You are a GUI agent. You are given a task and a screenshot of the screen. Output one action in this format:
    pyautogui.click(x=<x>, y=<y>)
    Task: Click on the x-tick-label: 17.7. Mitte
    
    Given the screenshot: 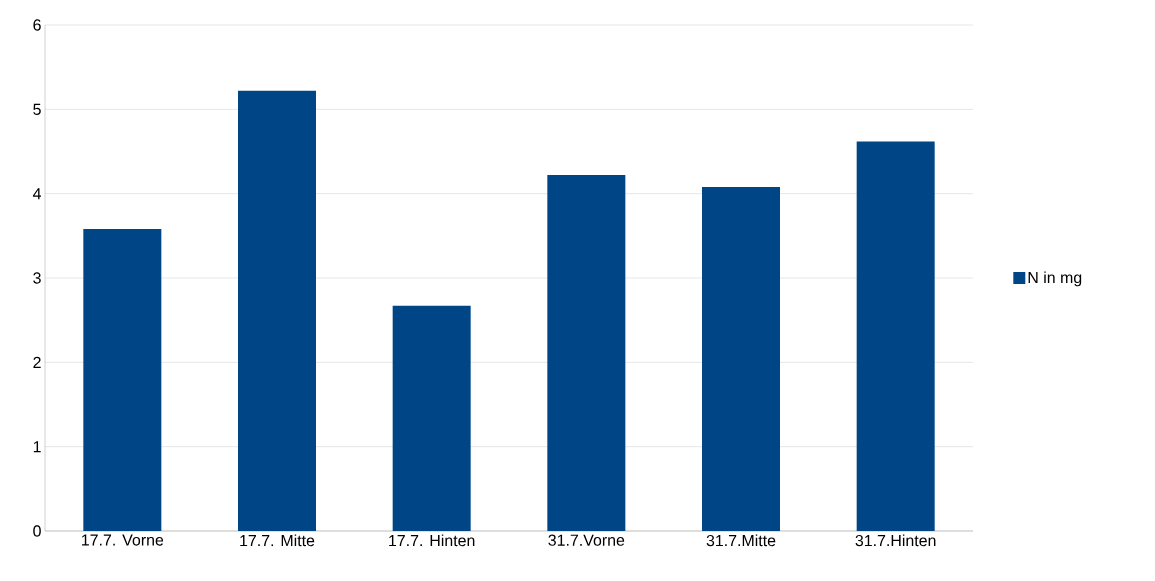 What is the action you would take?
    pyautogui.click(x=277, y=540)
    